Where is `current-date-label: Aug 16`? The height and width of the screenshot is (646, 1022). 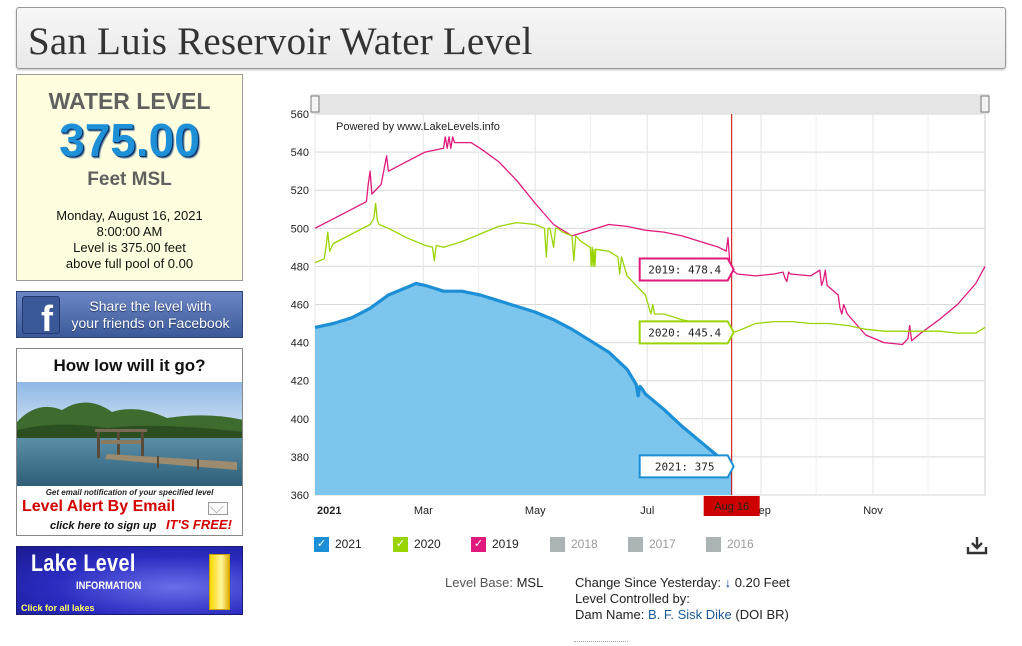 current-date-label: Aug 16 is located at coordinates (731, 507).